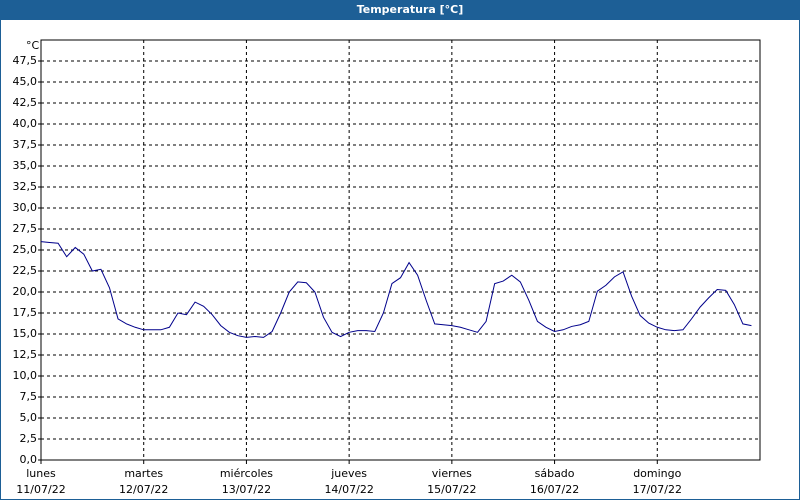 The image size is (800, 500). What do you see at coordinates (25, 60) in the screenshot?
I see `y-tick-label: 47,5` at bounding box center [25, 60].